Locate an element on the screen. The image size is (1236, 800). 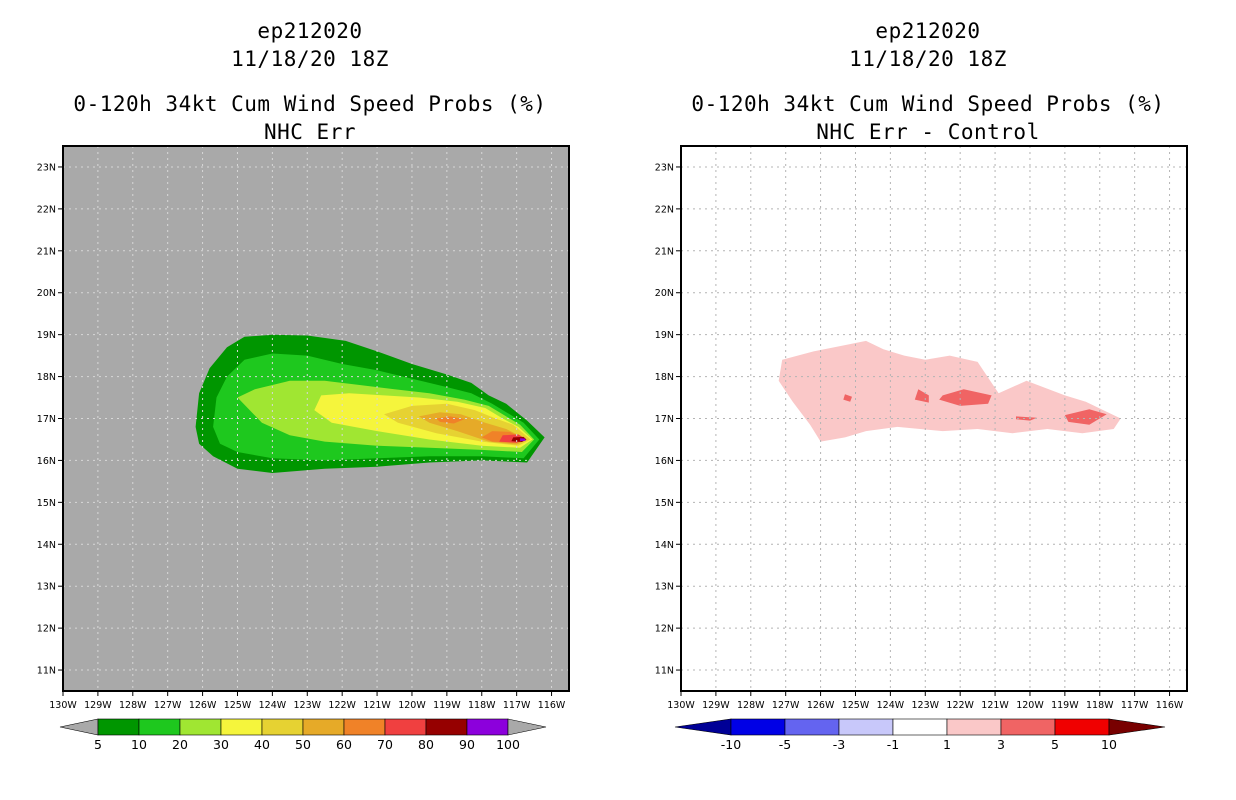
right-colorbar-label: -5 is located at coordinates (785, 744).